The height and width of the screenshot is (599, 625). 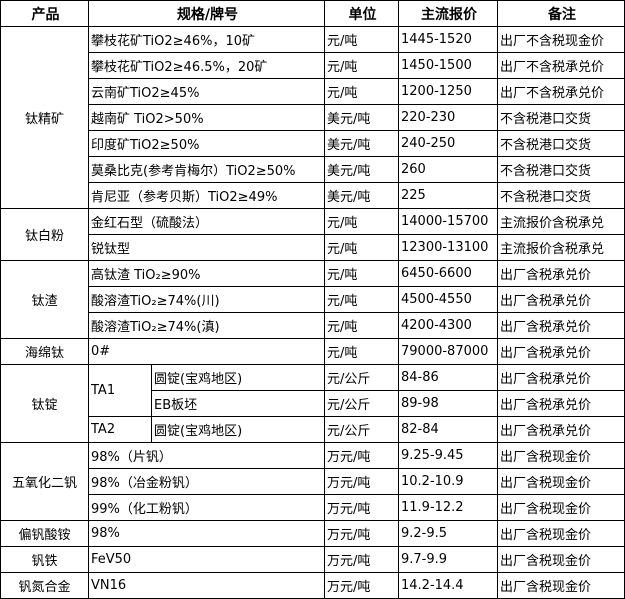 I want to click on spec-cell: 99%（化工粉钒）, so click(x=206, y=507).